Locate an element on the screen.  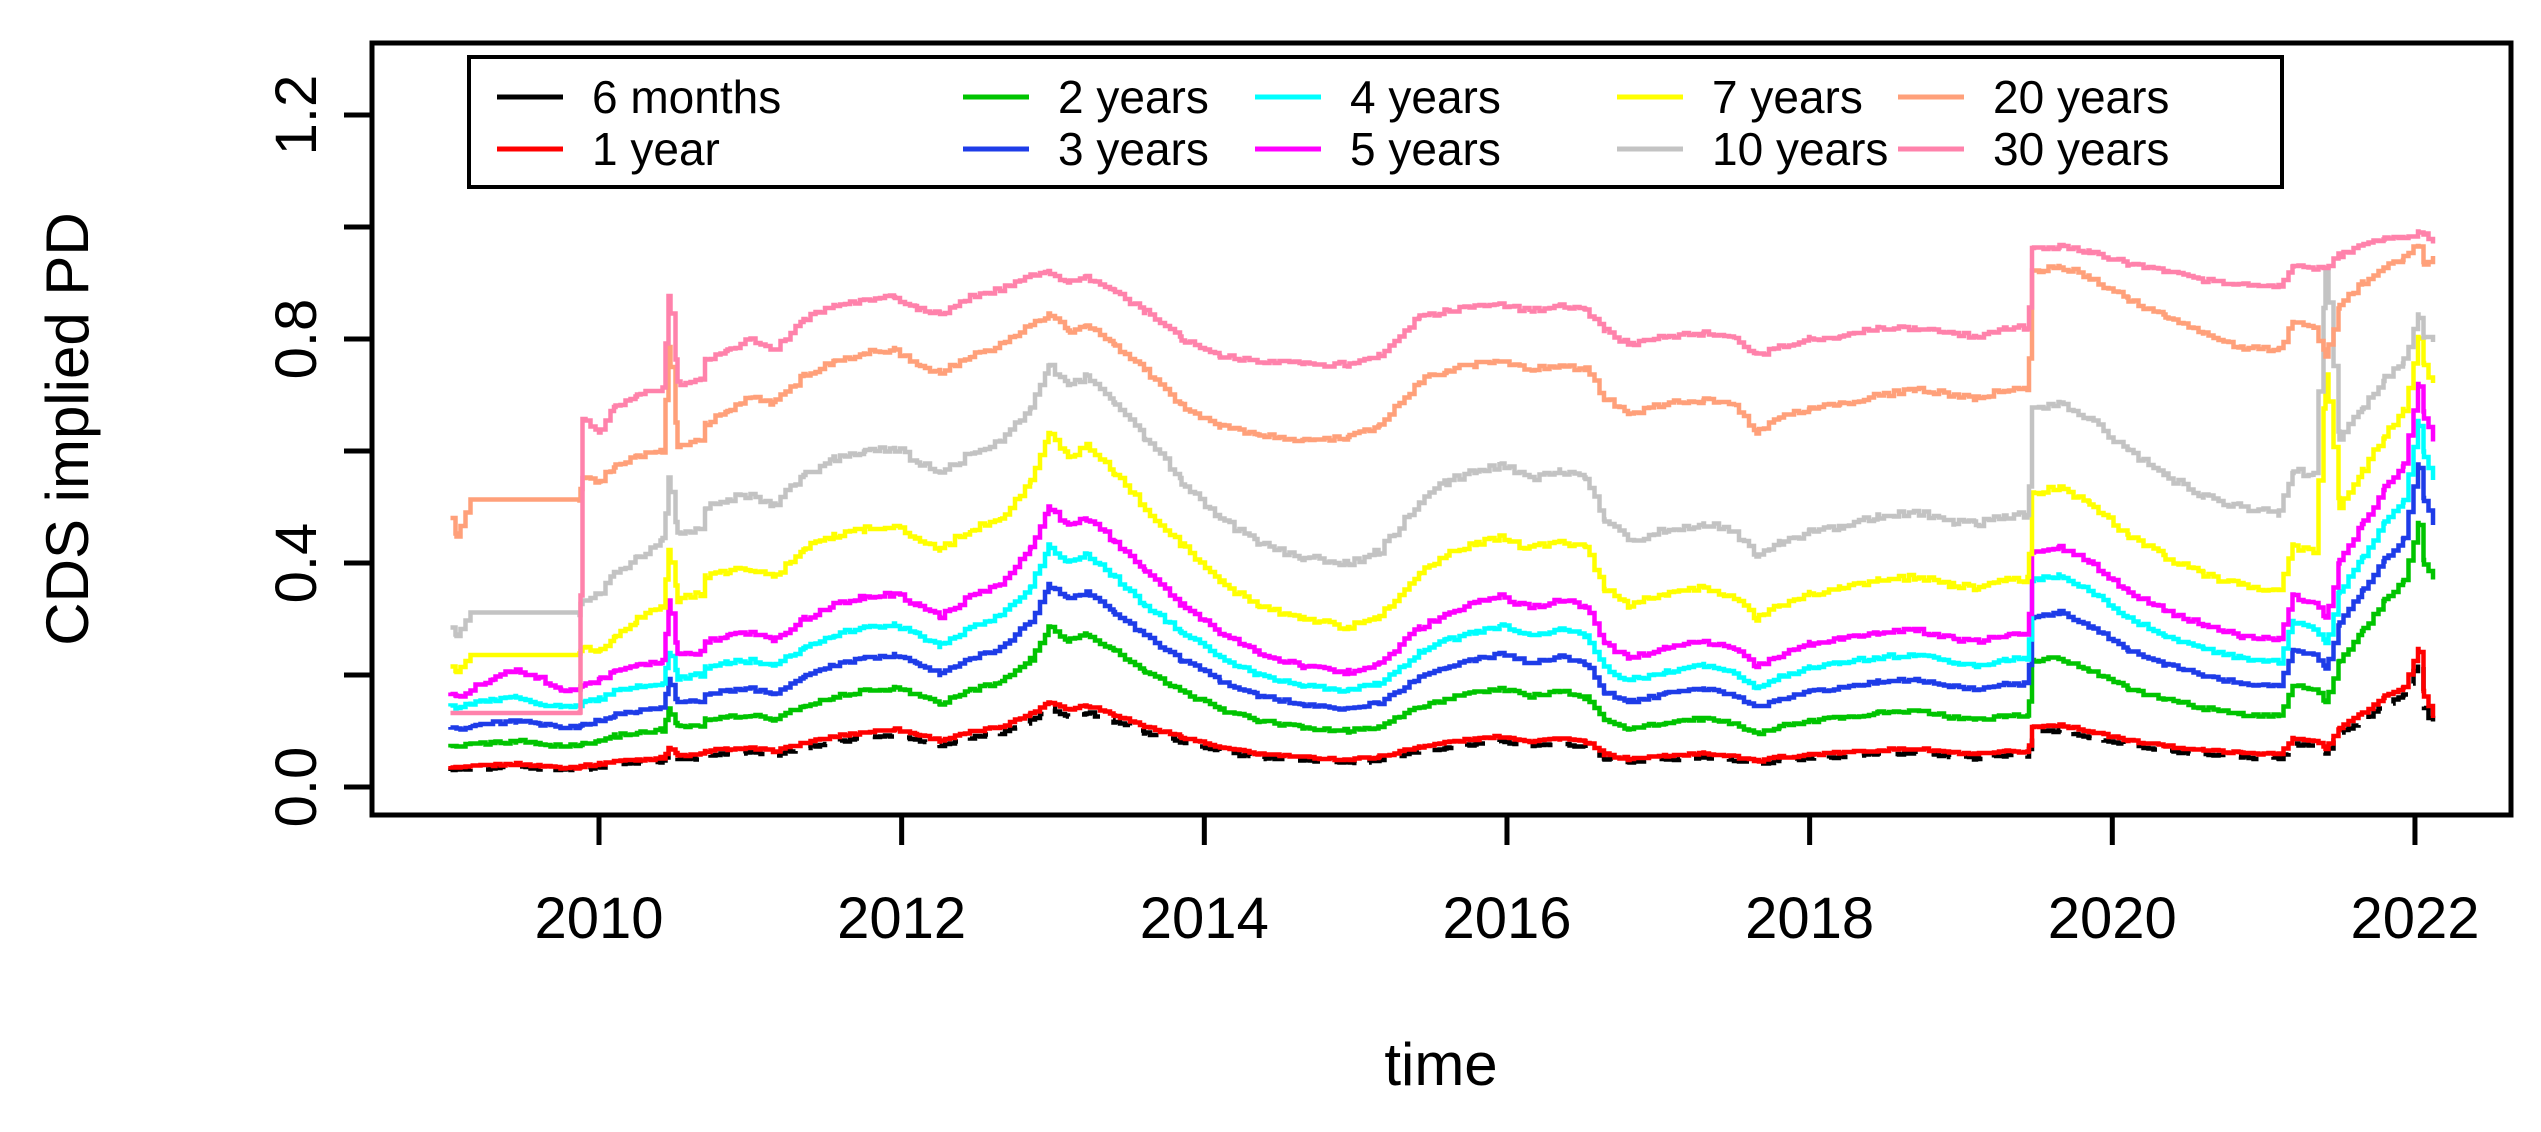
y-tick-label: 0.8 is located at coordinates (296, 339).